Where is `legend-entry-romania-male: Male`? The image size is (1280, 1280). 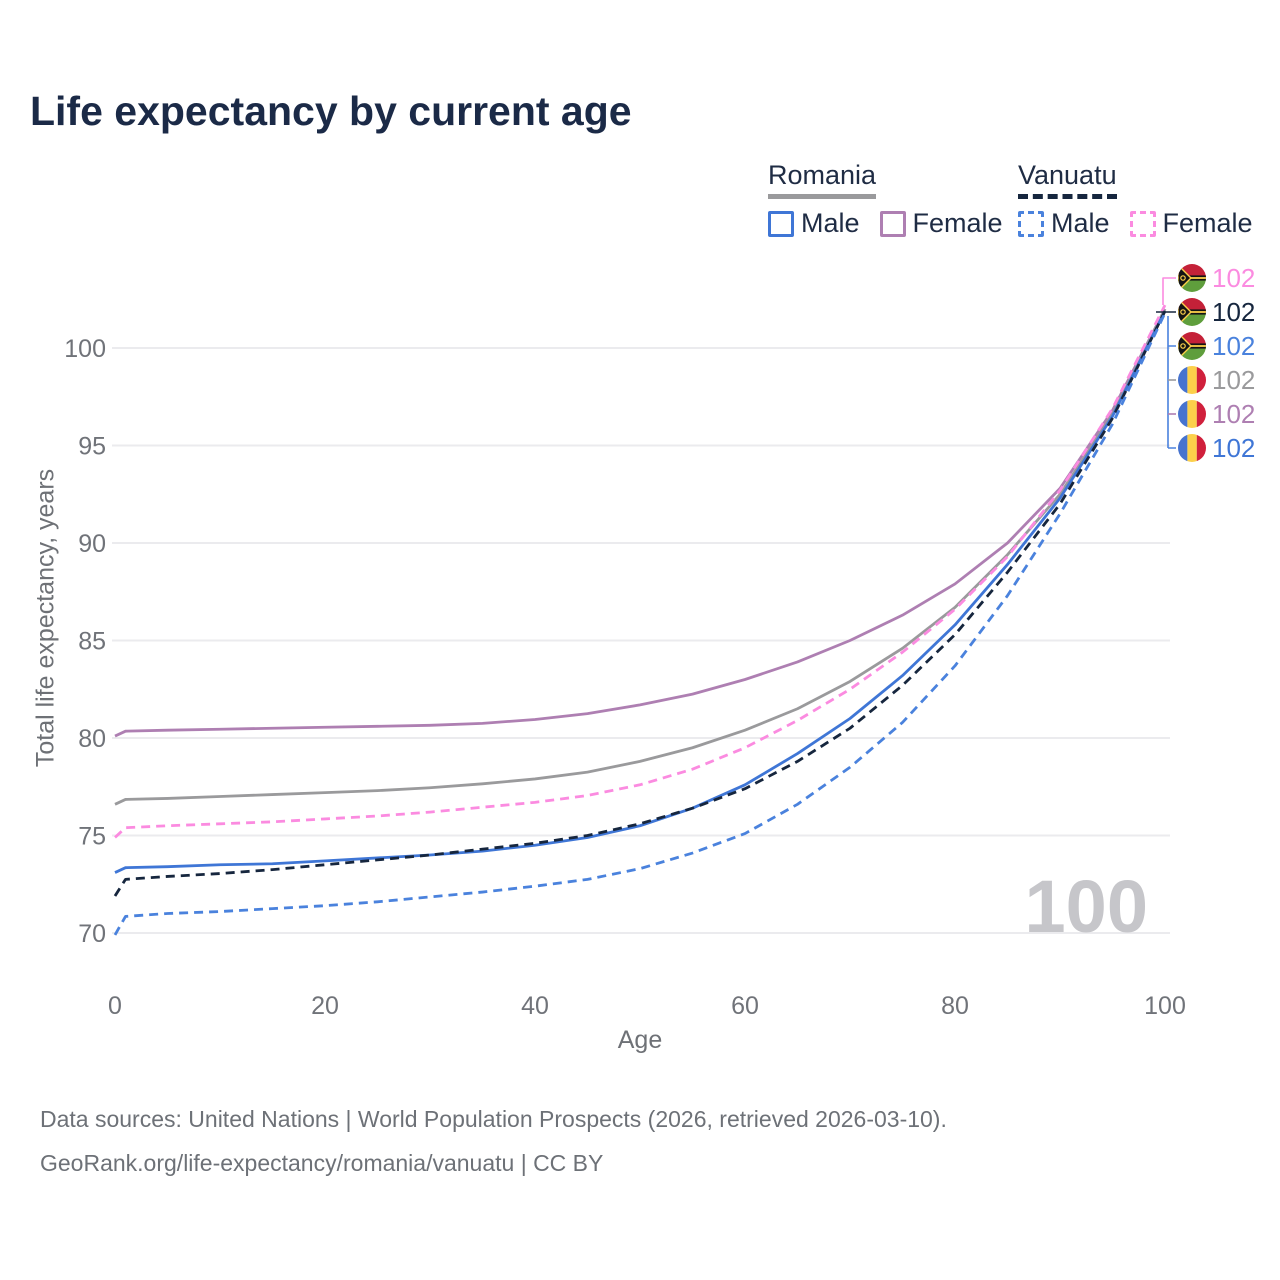 legend-entry-romania-male: Male is located at coordinates (814, 223).